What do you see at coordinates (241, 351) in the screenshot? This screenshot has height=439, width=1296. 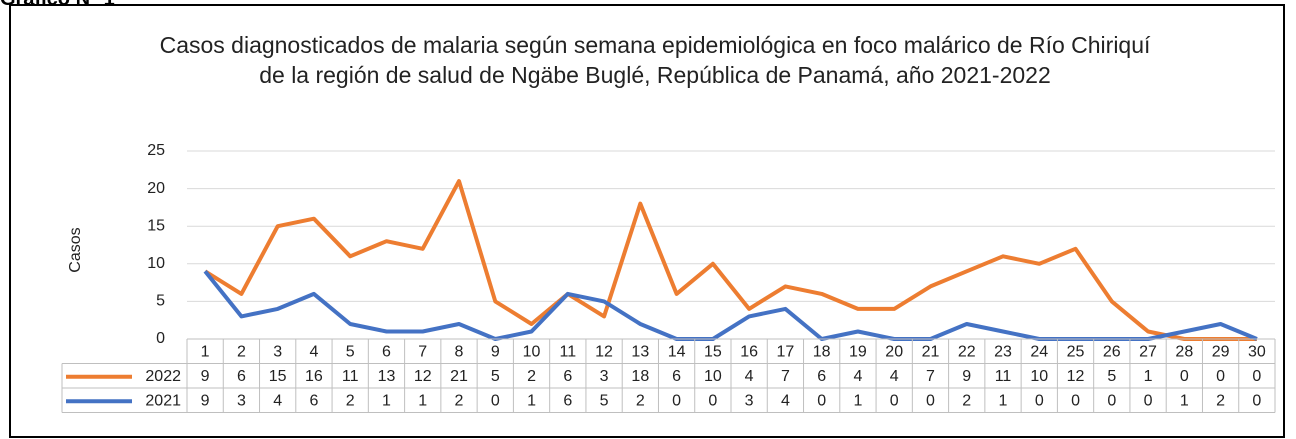 I see `x-tick-label: 2` at bounding box center [241, 351].